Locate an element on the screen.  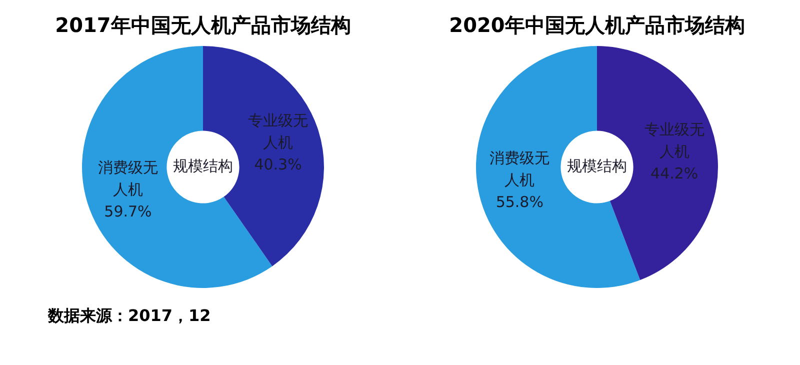
chart-title: 2020年中国无人机产品市场结构 is located at coordinates (597, 25).